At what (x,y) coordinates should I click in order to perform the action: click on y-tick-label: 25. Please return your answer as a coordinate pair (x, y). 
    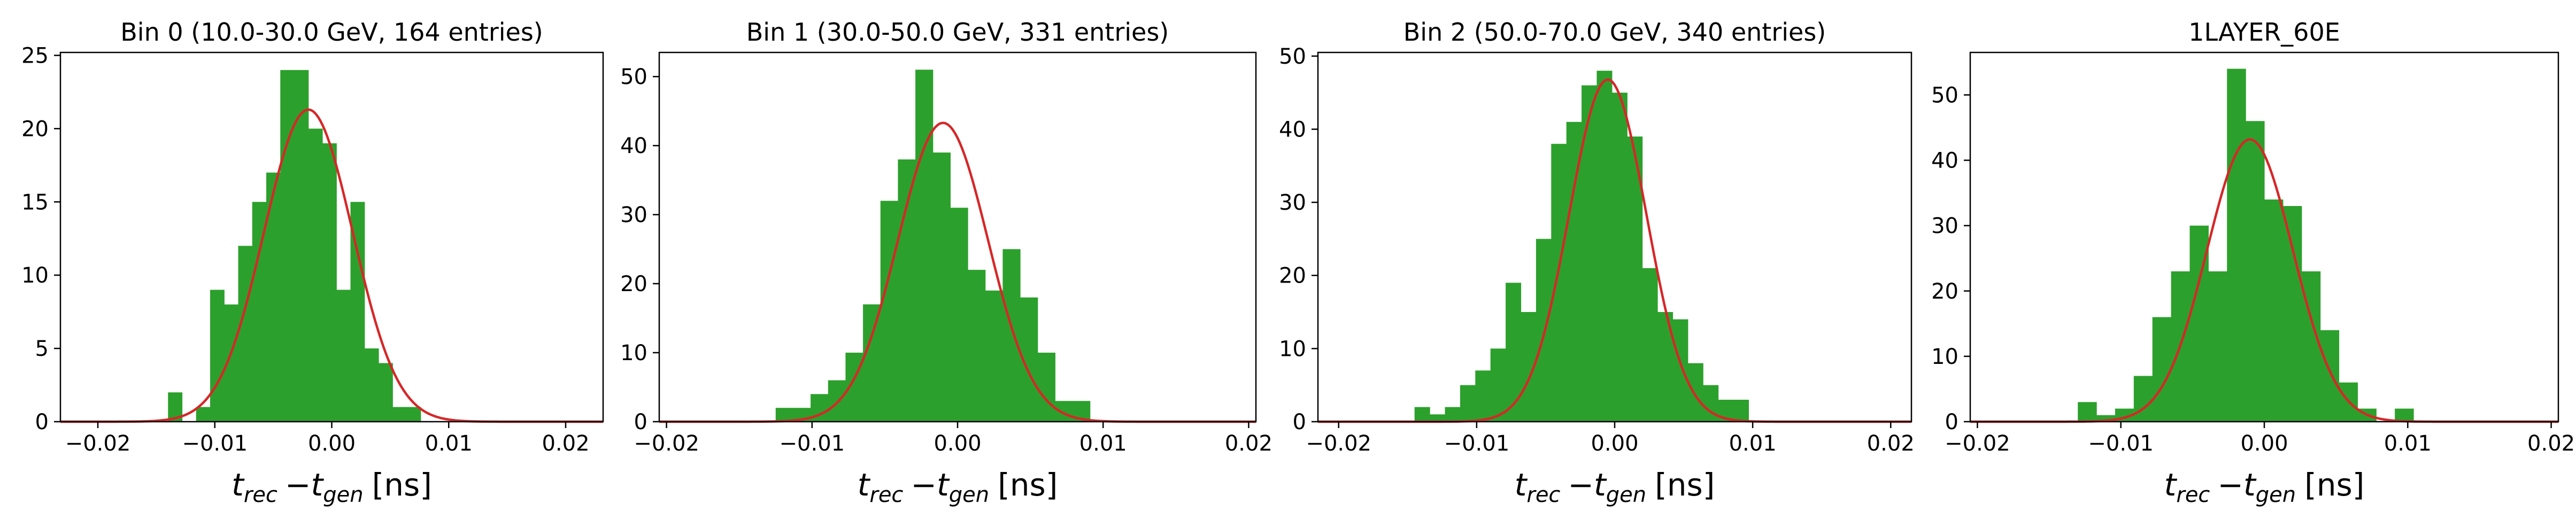
    Looking at the image, I should click on (35, 56).